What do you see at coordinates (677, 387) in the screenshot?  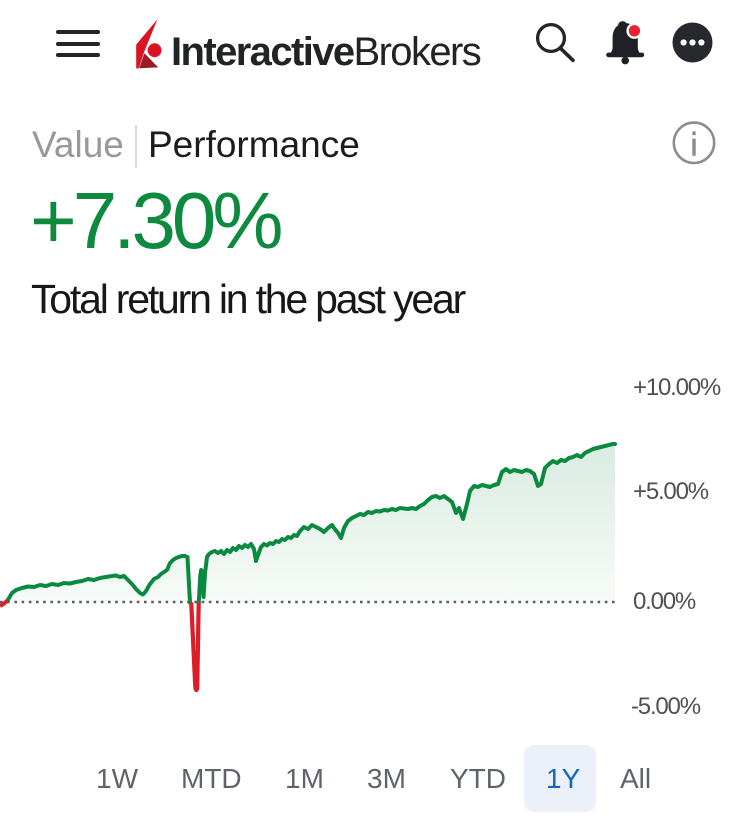 I see `svg-text: +10.00%` at bounding box center [677, 387].